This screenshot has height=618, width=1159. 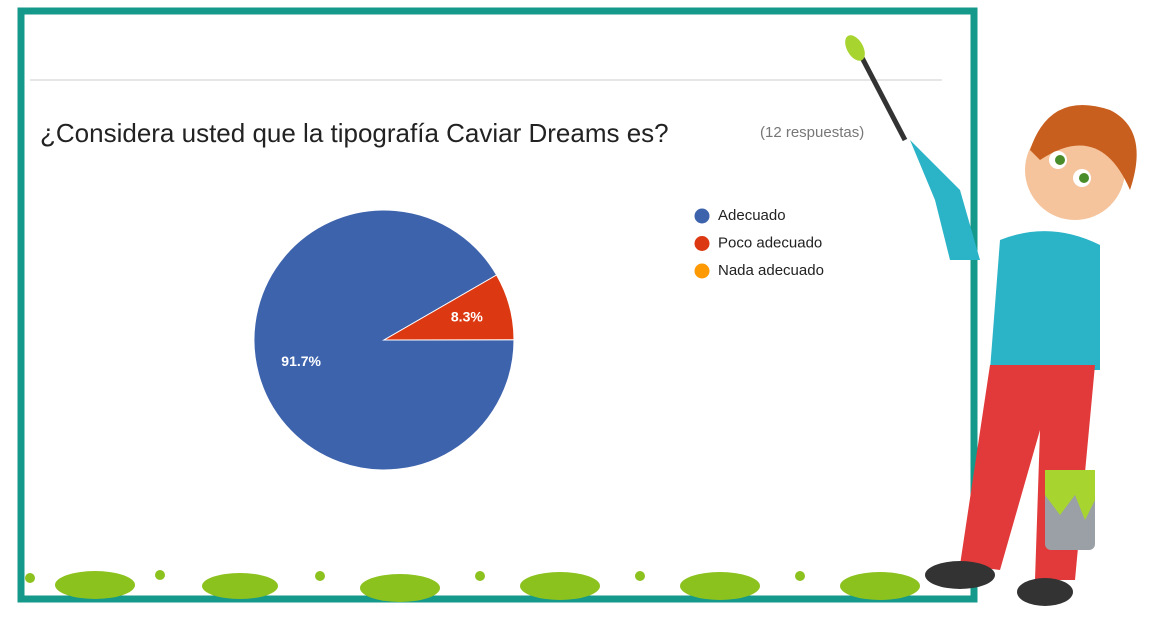 I want to click on slice-label: 8.3%, so click(x=467, y=316).